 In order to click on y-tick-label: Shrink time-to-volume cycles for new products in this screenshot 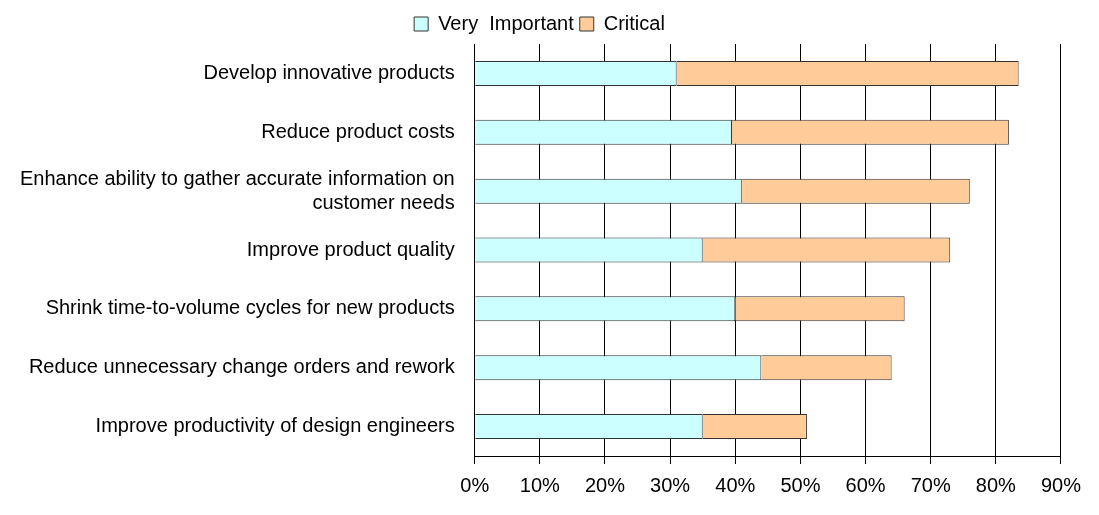, I will do `click(250, 307)`.